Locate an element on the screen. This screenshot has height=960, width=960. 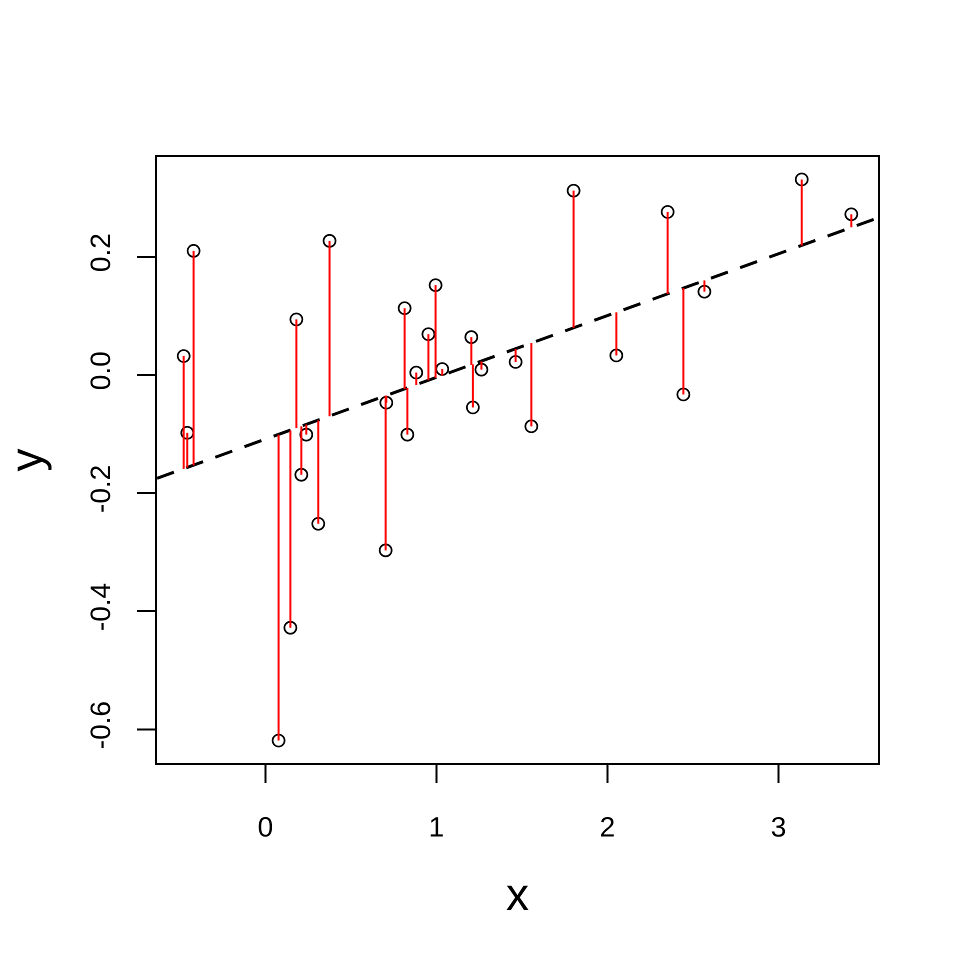
x-tick-label: 0 is located at coordinates (266, 827).